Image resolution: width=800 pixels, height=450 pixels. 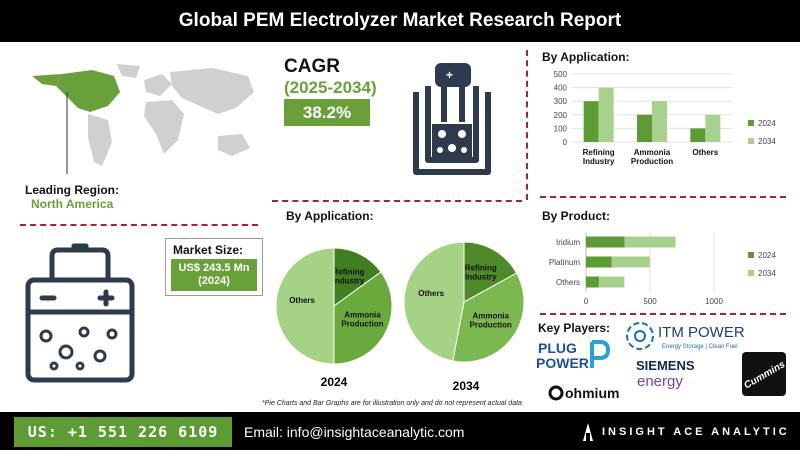 What do you see at coordinates (561, 88) in the screenshot?
I see `app-y-tick: 400` at bounding box center [561, 88].